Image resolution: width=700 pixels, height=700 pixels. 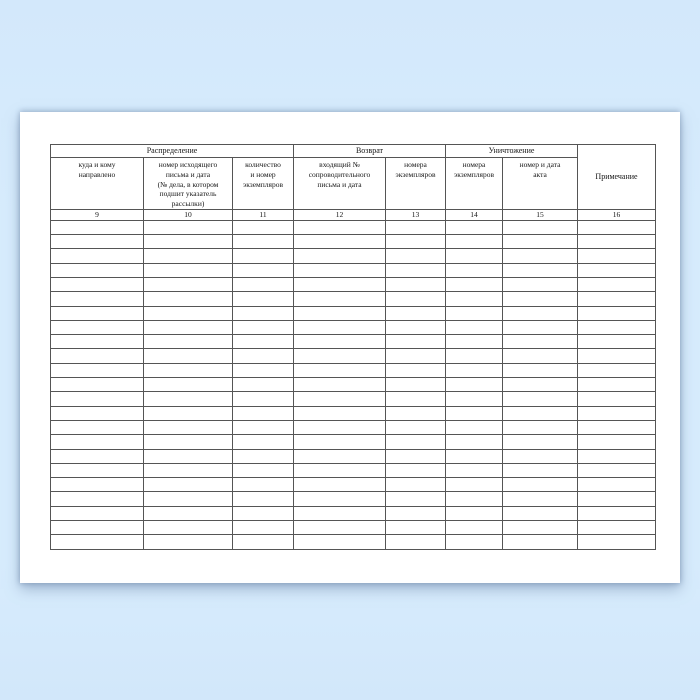 What do you see at coordinates (188, 214) in the screenshot?
I see `column-number-10: 10` at bounding box center [188, 214].